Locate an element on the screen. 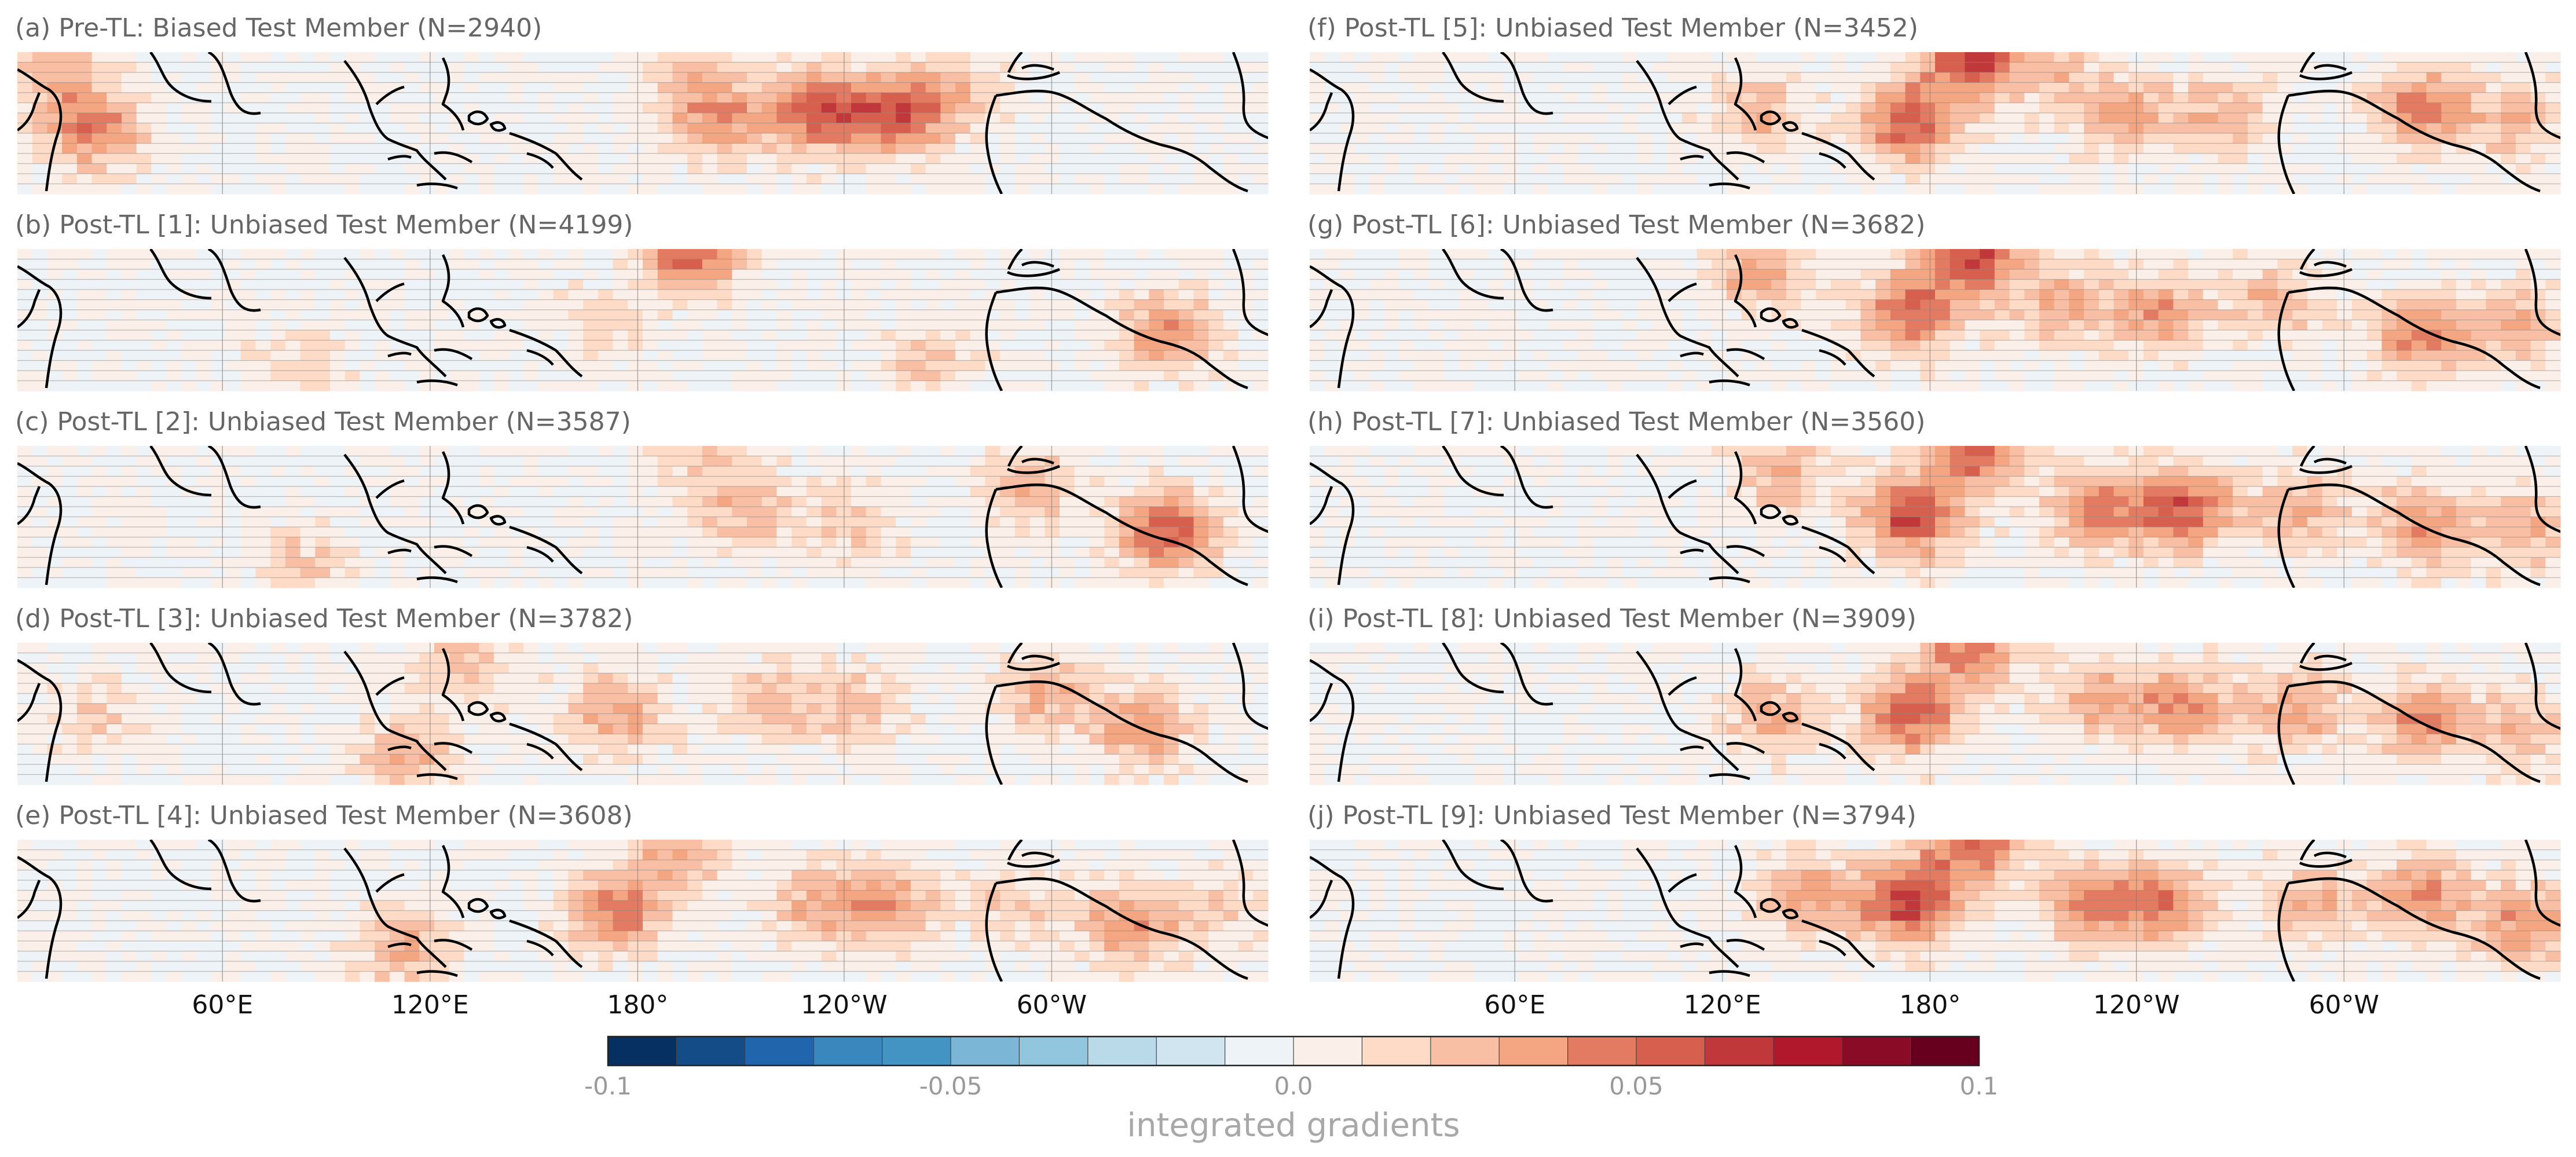 The height and width of the screenshot is (1157, 2576). heatmap-cells is located at coordinates (643, 123).